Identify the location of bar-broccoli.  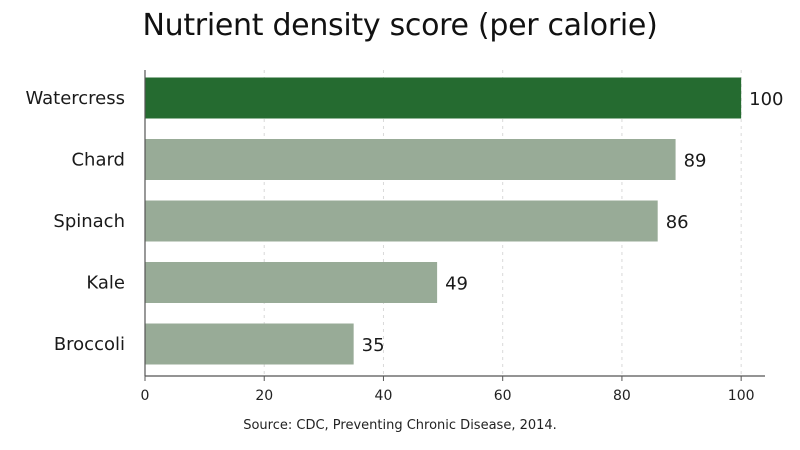
(249, 344).